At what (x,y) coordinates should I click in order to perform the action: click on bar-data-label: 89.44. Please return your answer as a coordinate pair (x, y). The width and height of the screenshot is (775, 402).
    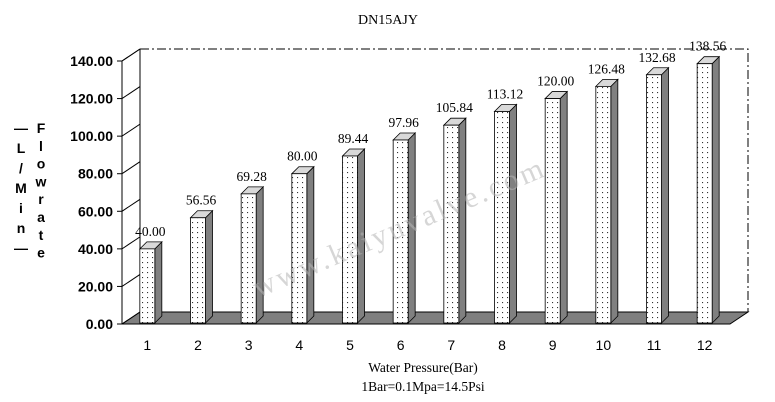
    Looking at the image, I should click on (353, 138).